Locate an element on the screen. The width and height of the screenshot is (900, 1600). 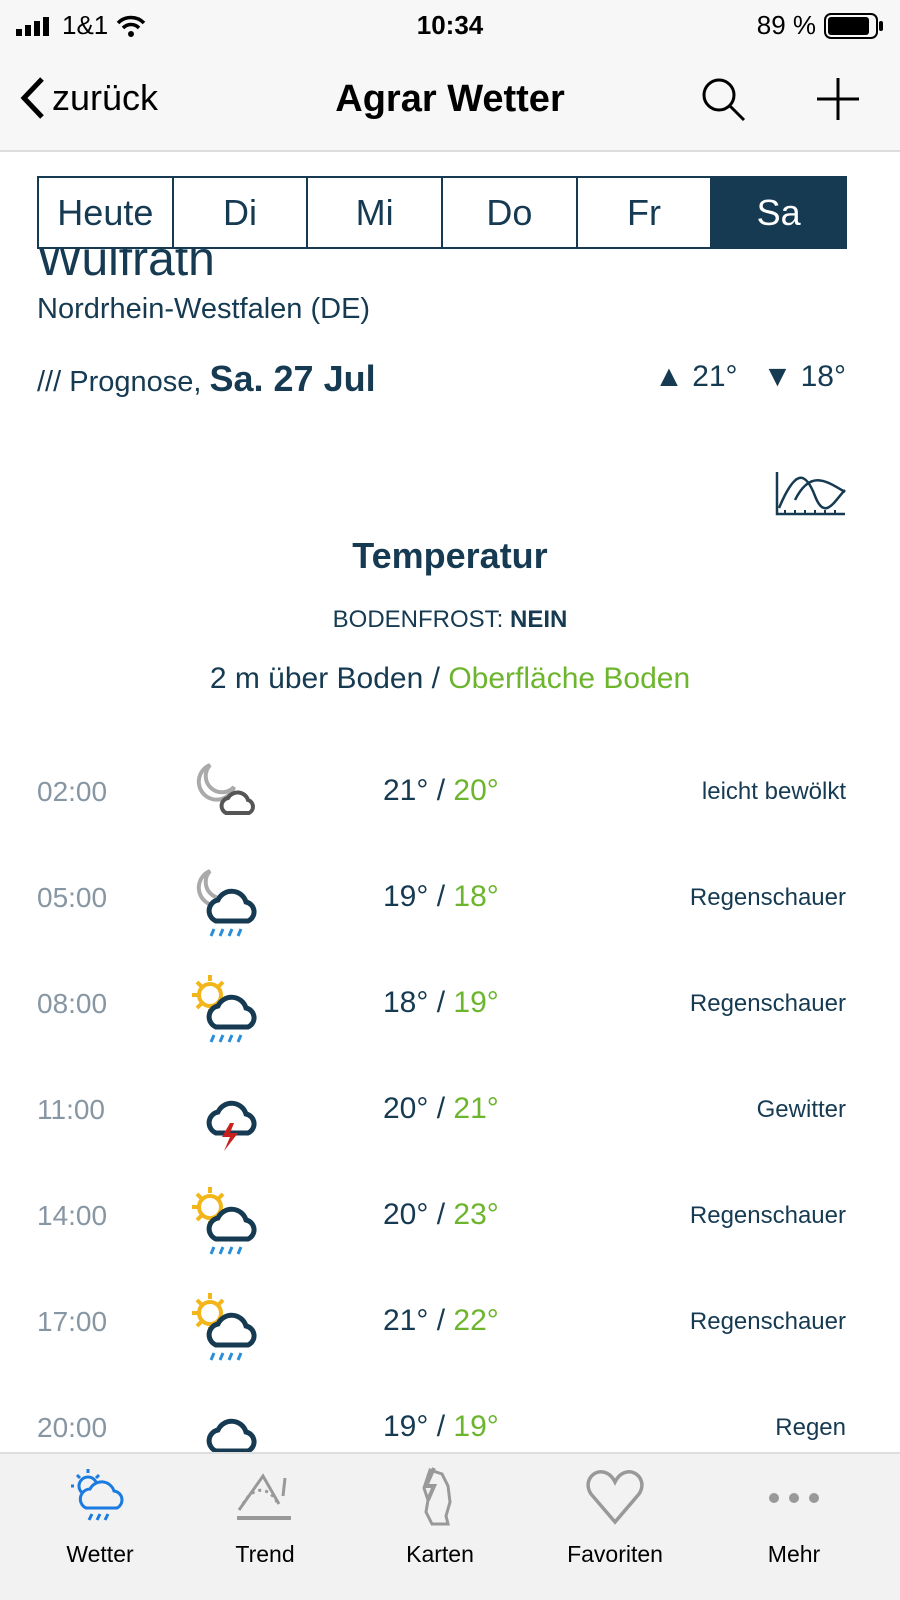
back-button: zurück is located at coordinates (89, 98).